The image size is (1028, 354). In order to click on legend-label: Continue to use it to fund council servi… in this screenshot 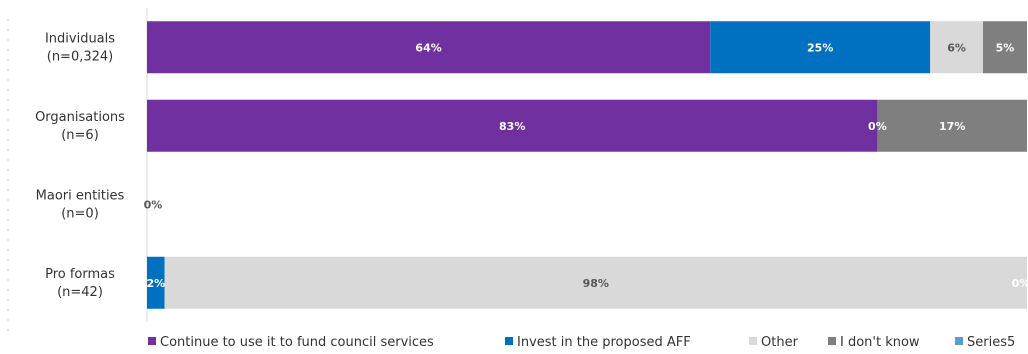, I will do `click(297, 342)`.